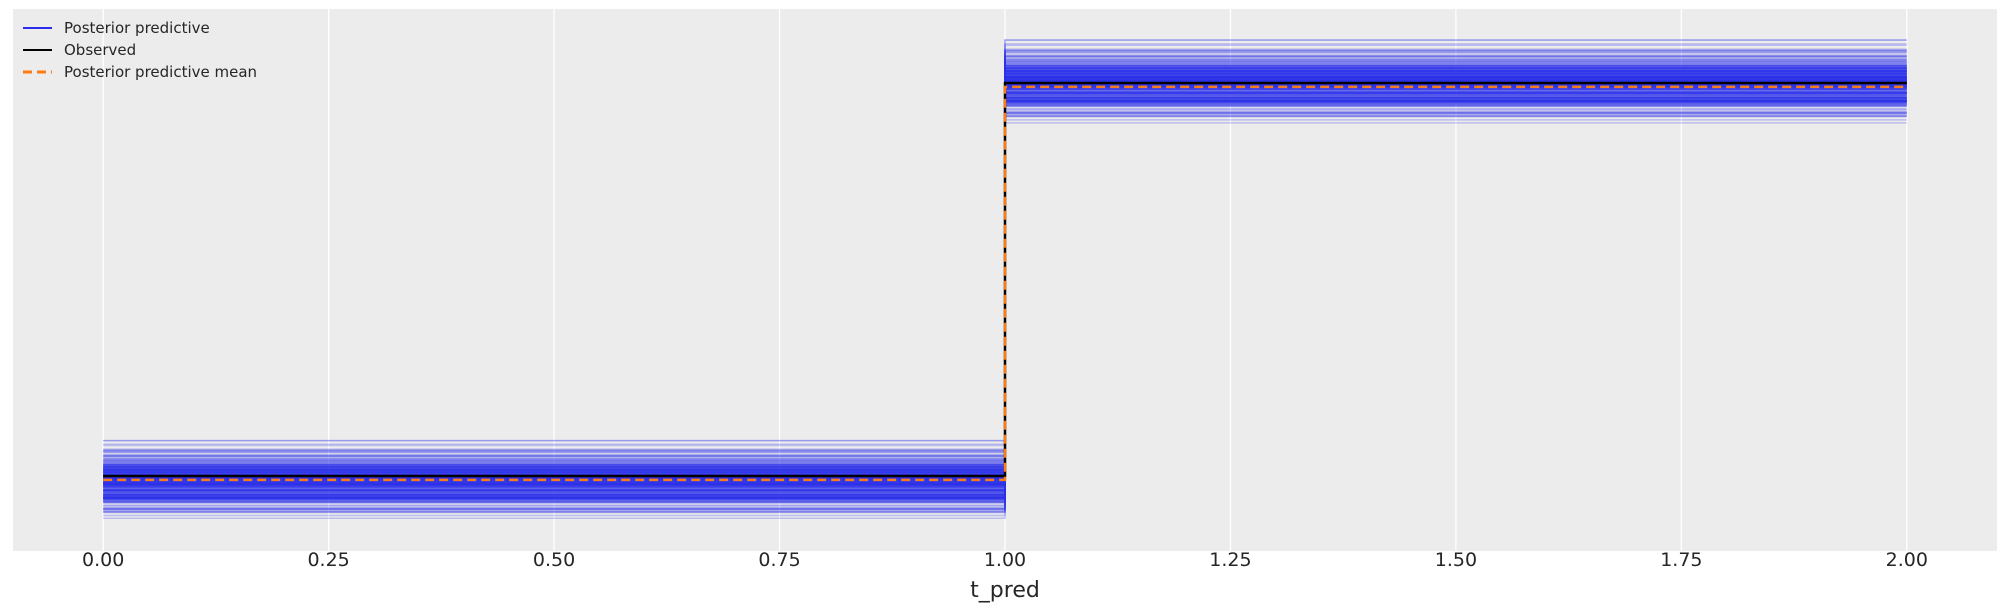  Describe the element at coordinates (100, 50) in the screenshot. I see `legend-label-observed: Observed` at that location.